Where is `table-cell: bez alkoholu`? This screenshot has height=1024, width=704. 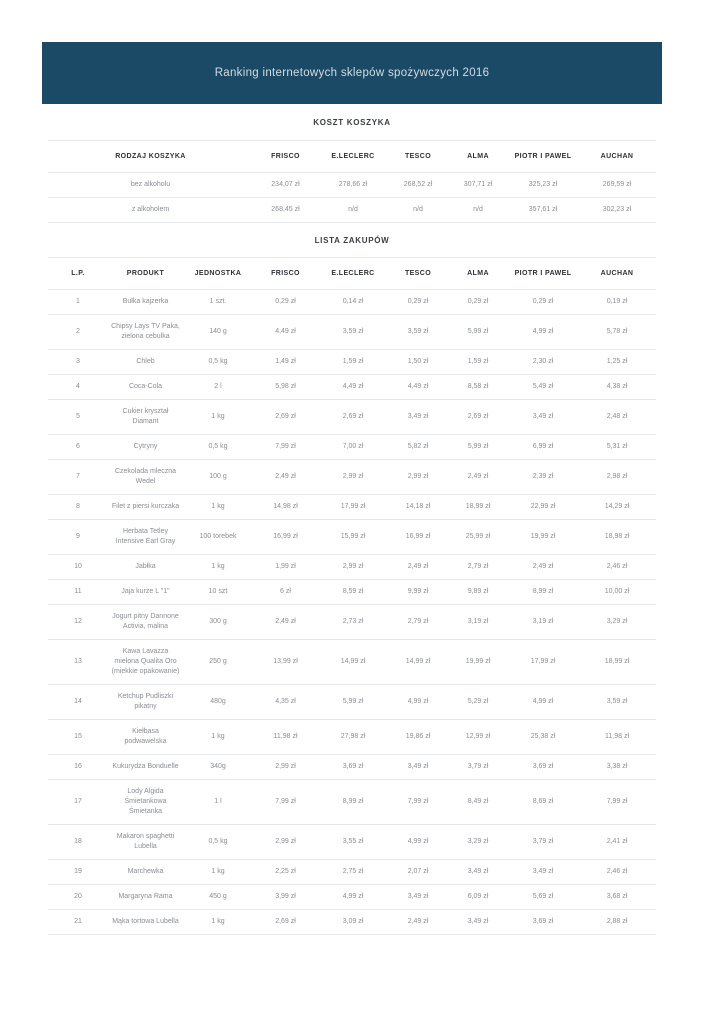
table-cell: bez alkoholu is located at coordinates (150, 185).